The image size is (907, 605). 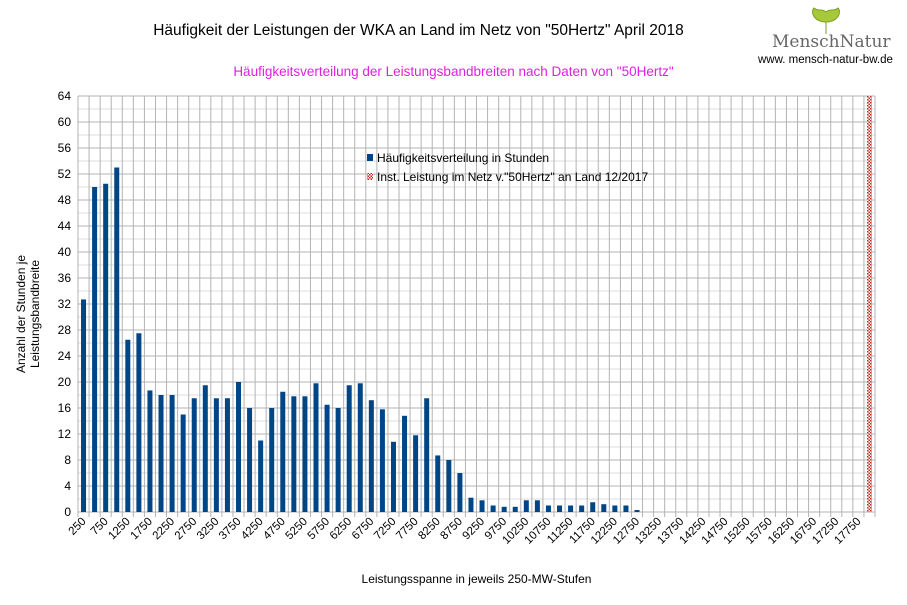 I want to click on y-tick-label: 60, so click(x=65, y=122).